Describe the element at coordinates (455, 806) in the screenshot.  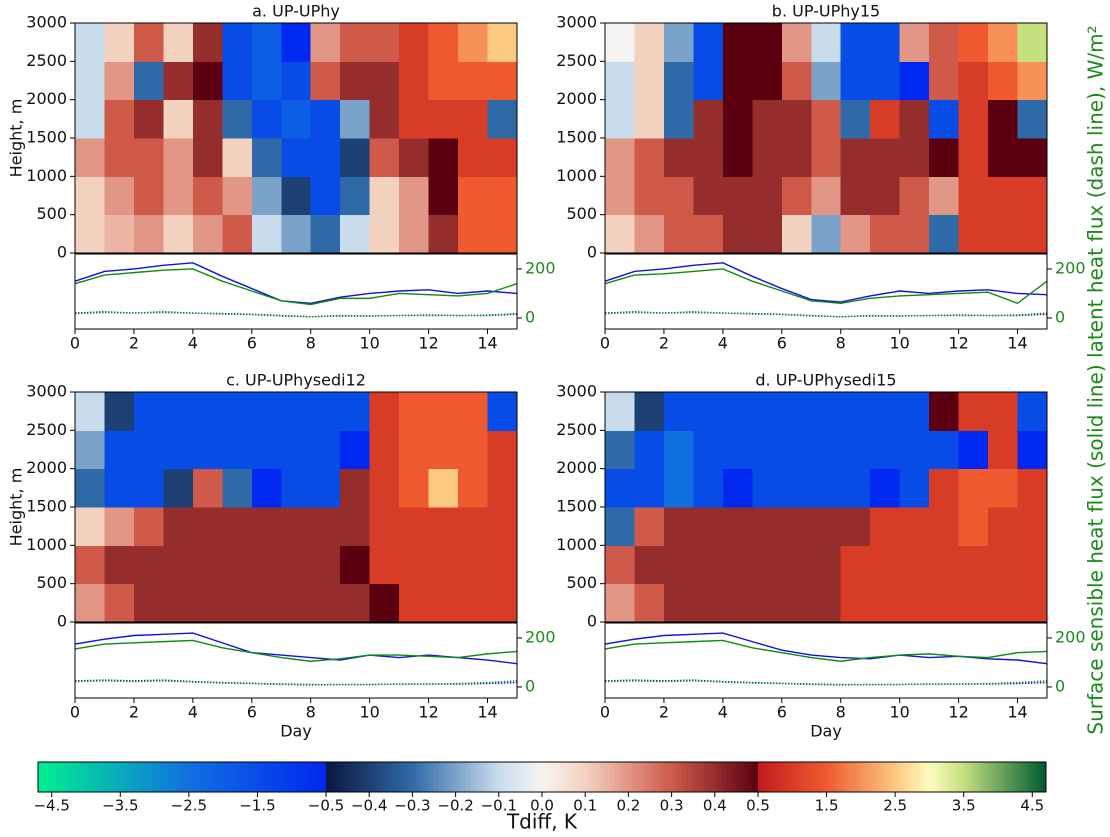
I see `colorbar-tick-label: −0.2` at that location.